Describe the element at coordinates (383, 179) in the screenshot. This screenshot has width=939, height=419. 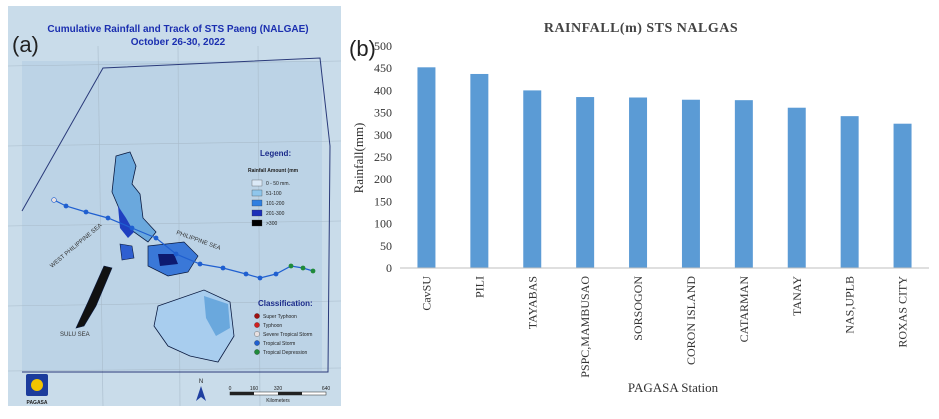
I see `y-tick-label: 200` at that location.